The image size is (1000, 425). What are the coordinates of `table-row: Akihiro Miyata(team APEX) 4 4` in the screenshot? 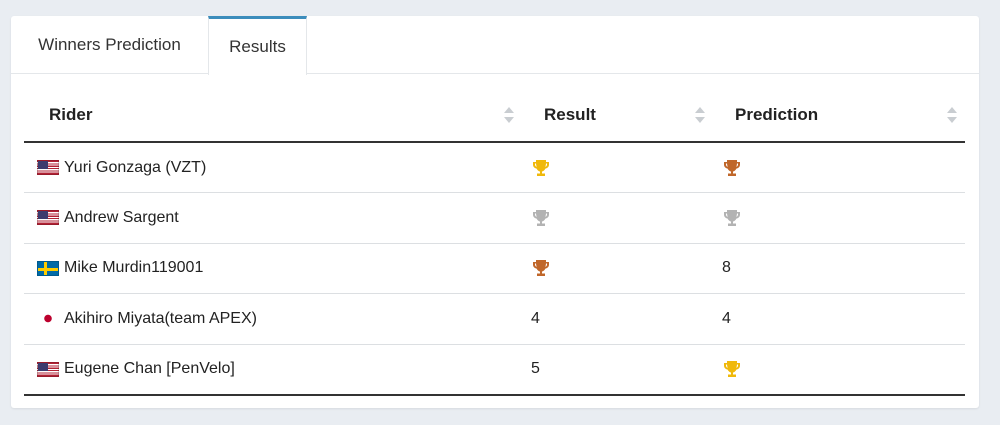 It's located at (494, 319).